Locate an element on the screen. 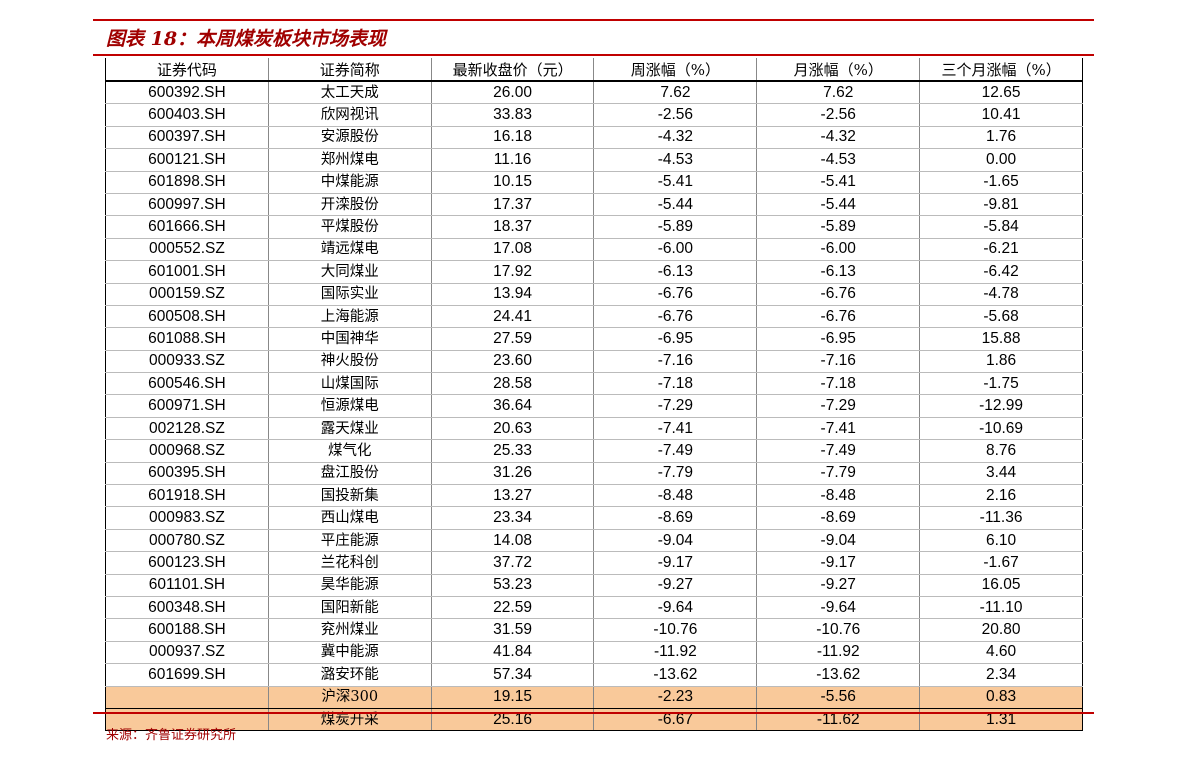 The width and height of the screenshot is (1191, 762). table-cell: 600395.SH is located at coordinates (187, 474).